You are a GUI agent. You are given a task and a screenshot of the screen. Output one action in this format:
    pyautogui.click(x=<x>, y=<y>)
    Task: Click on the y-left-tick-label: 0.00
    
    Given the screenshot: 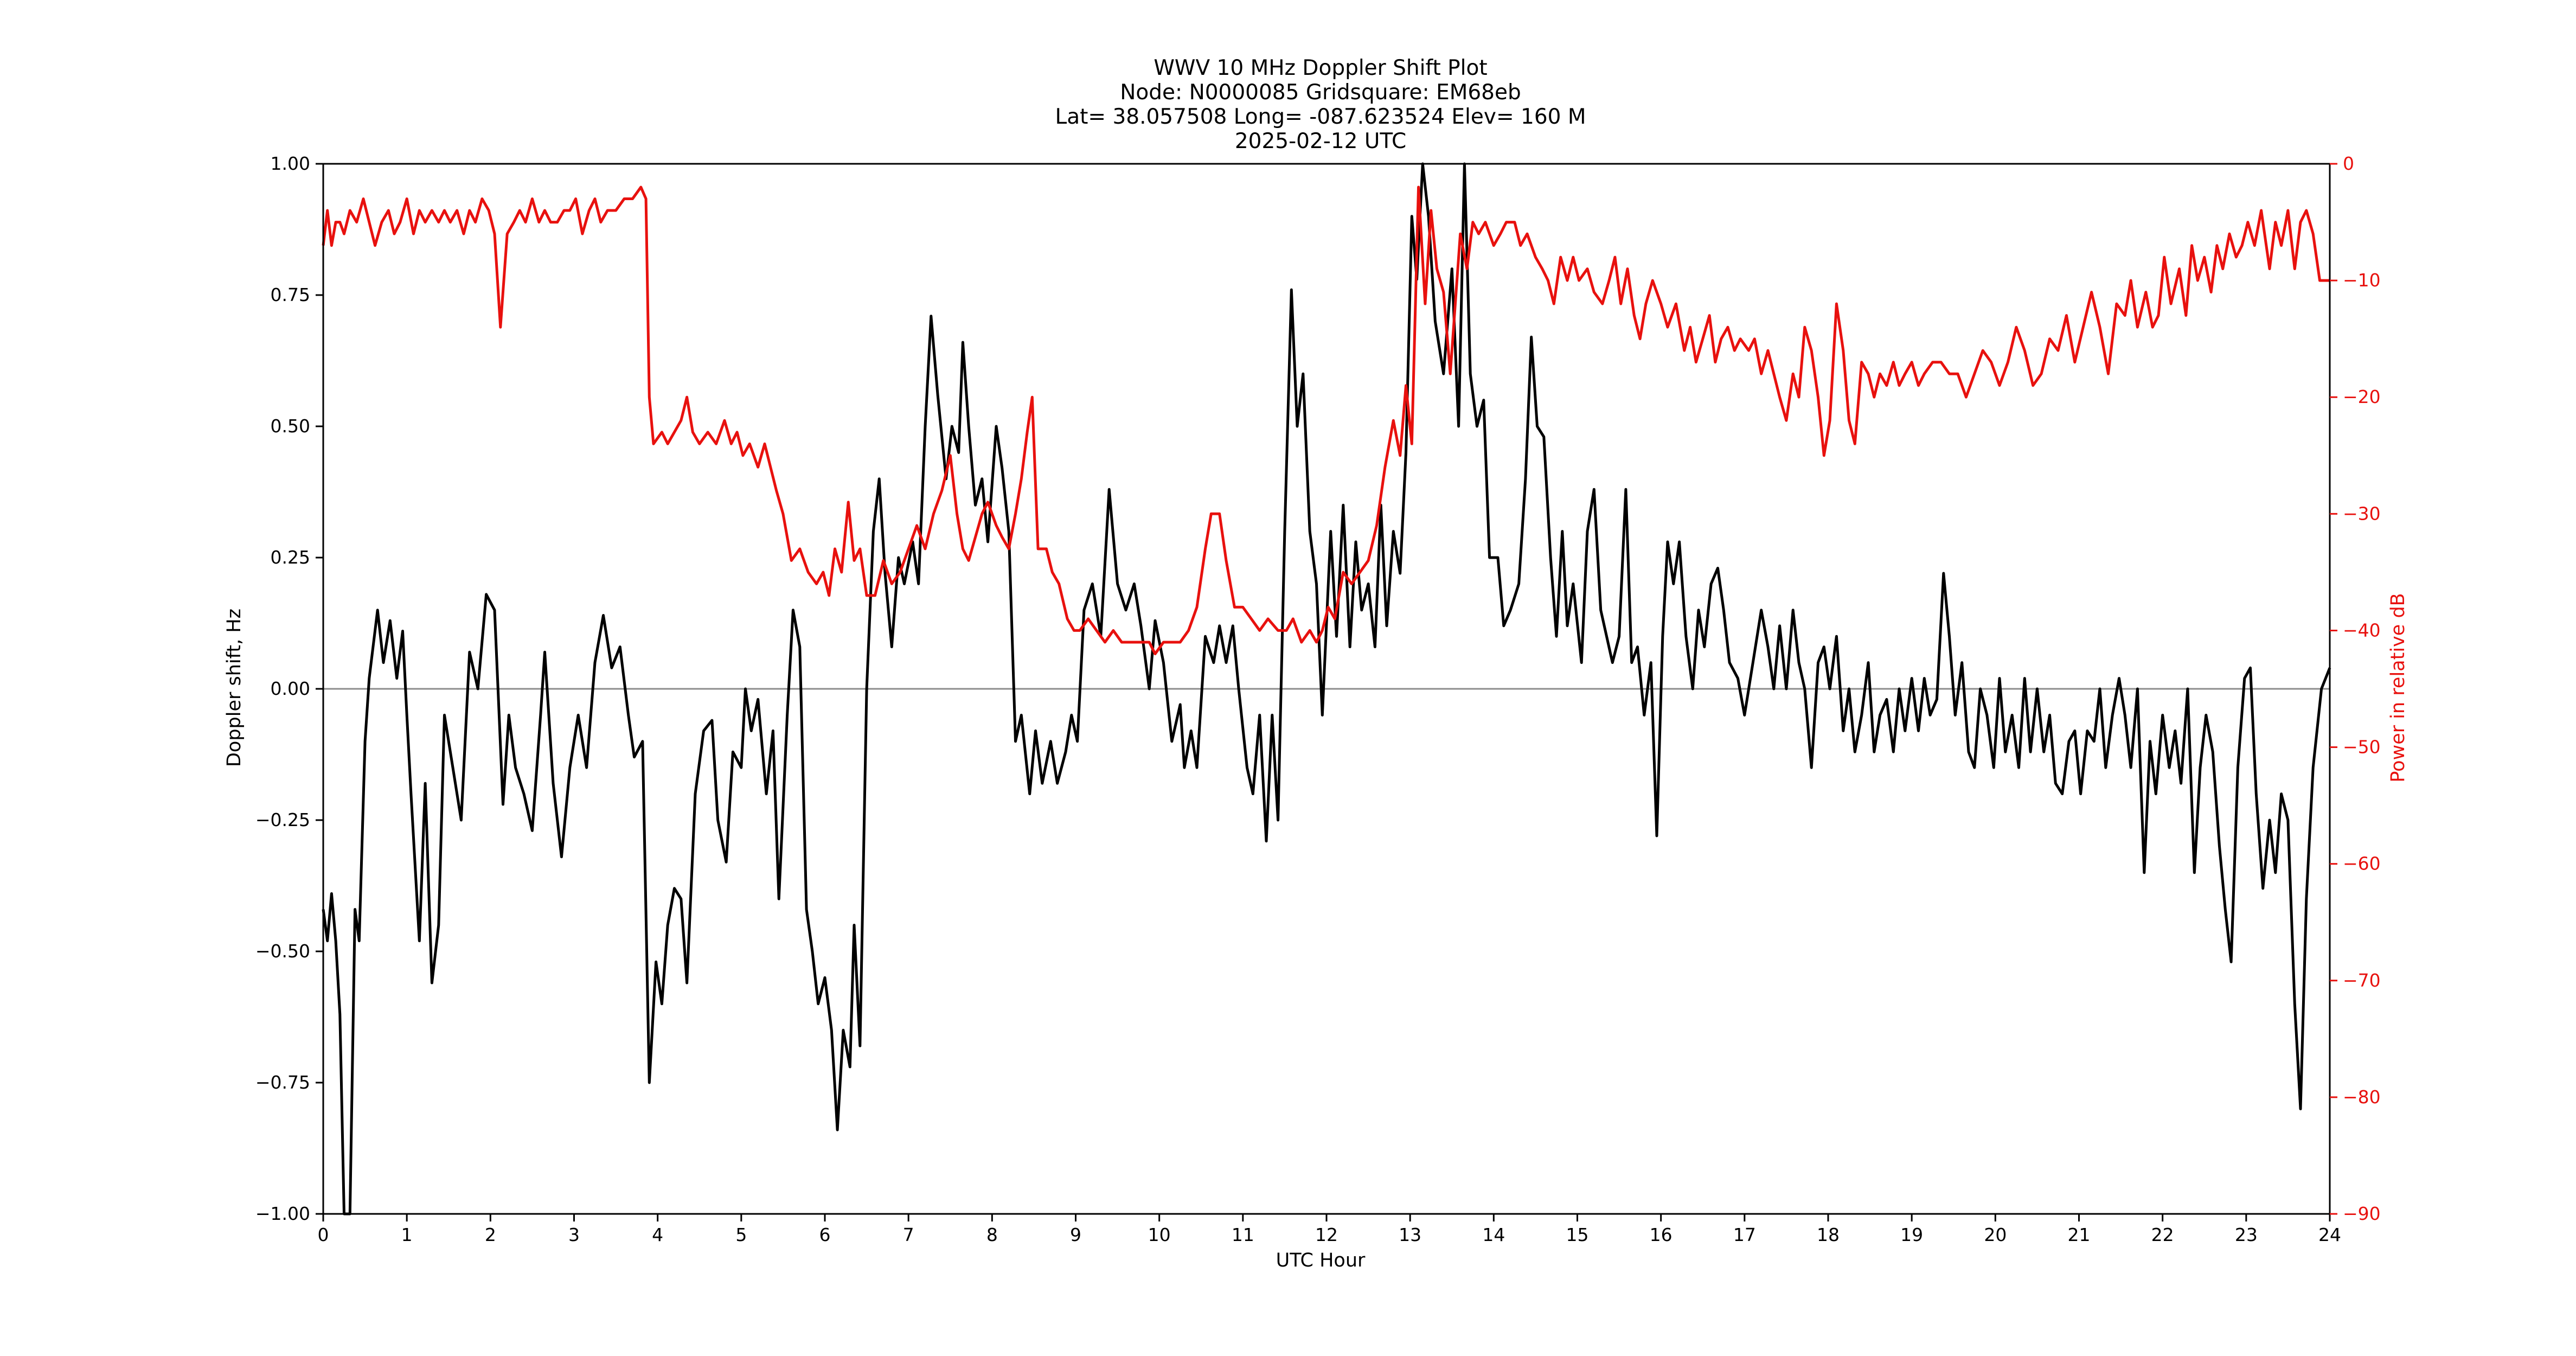 What is the action you would take?
    pyautogui.click(x=290, y=688)
    